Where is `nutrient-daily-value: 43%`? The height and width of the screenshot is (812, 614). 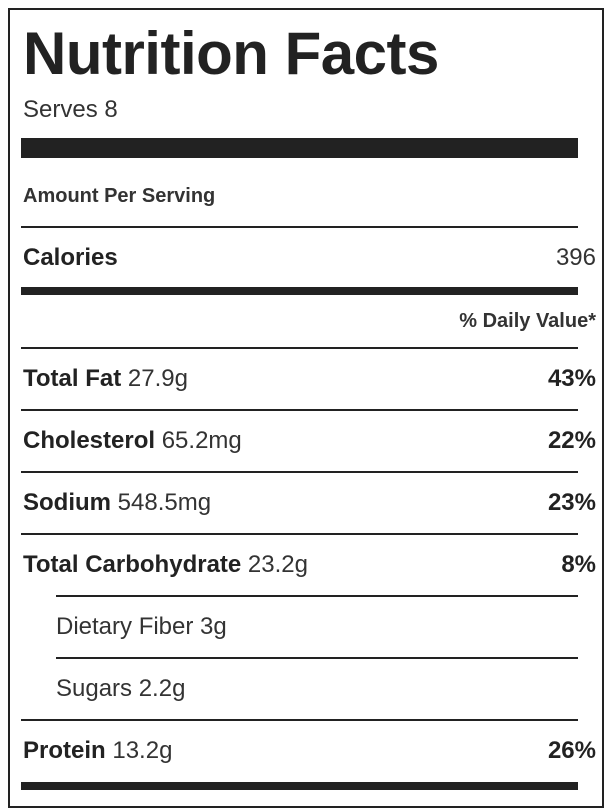
nutrient-daily-value: 43% is located at coordinates (571, 378).